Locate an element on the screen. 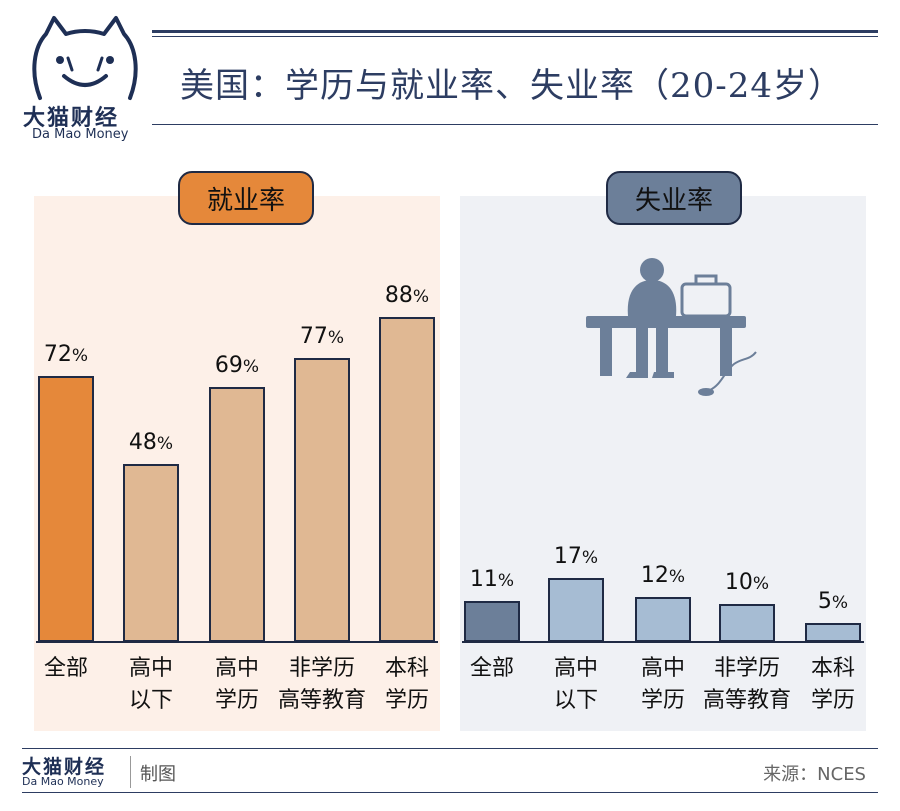 This screenshot has width=900, height=811. employment-category-label: 高中 以下 is located at coordinates (150, 684).